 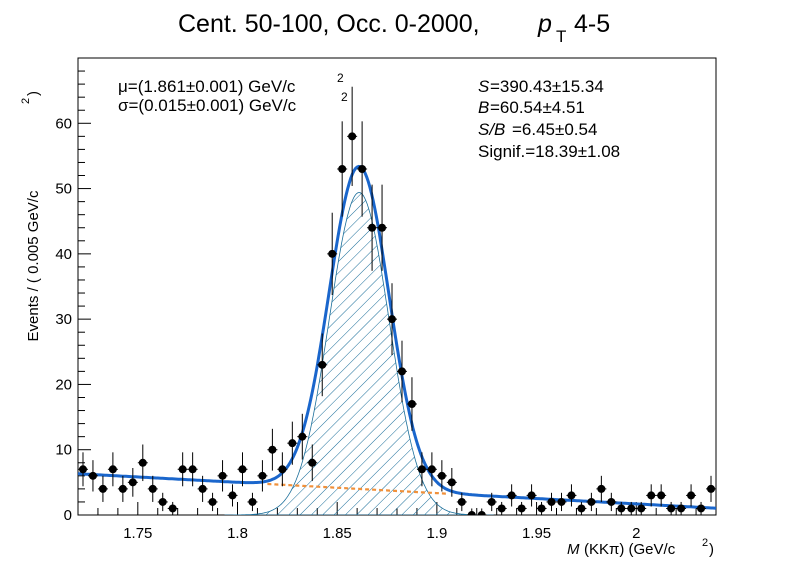 What do you see at coordinates (549, 151) in the screenshot?
I see `fit-significance: Signif.=18.39±1.08` at bounding box center [549, 151].